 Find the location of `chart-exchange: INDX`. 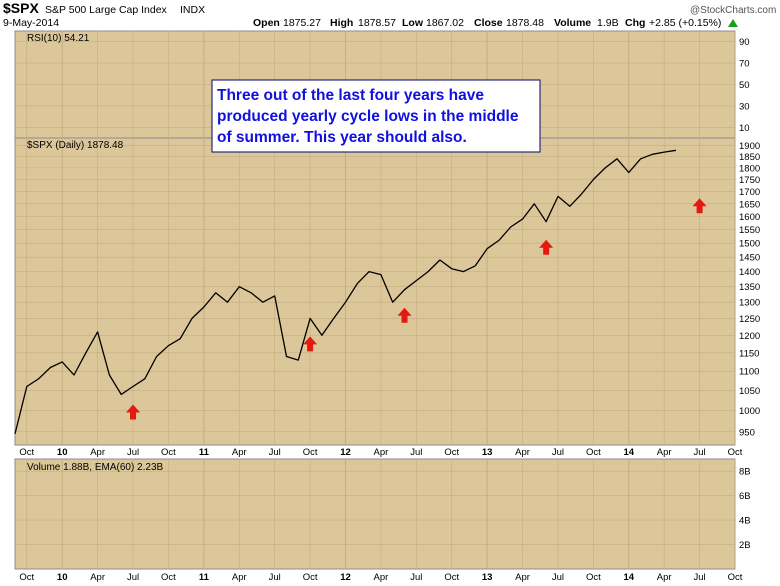

chart-exchange: INDX is located at coordinates (192, 10).